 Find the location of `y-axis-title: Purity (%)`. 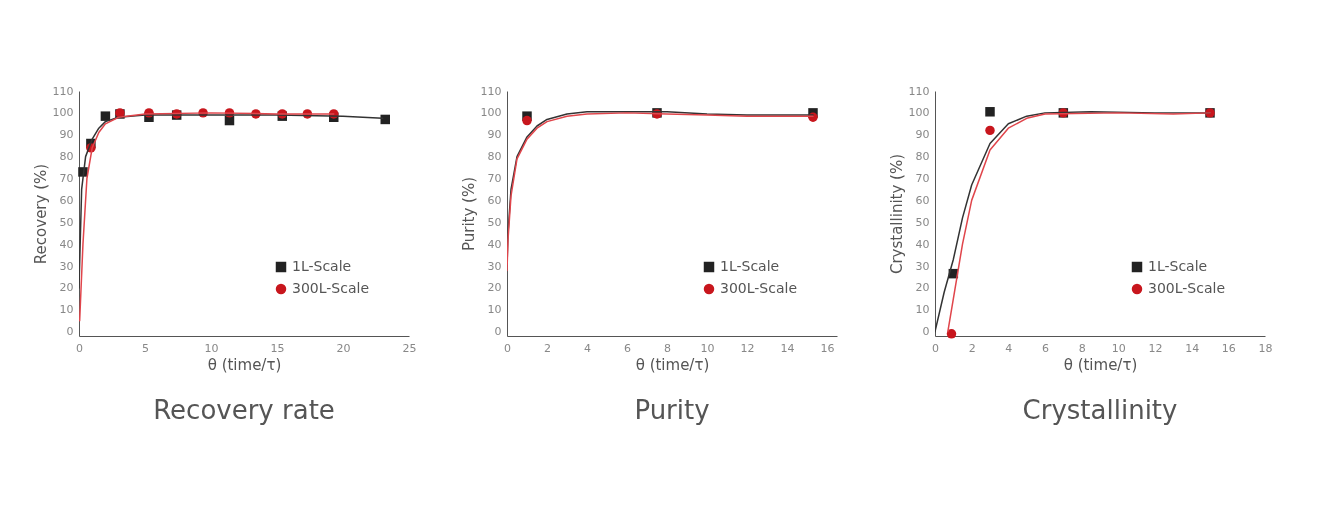

y-axis-title: Purity (%) is located at coordinates (468, 214).